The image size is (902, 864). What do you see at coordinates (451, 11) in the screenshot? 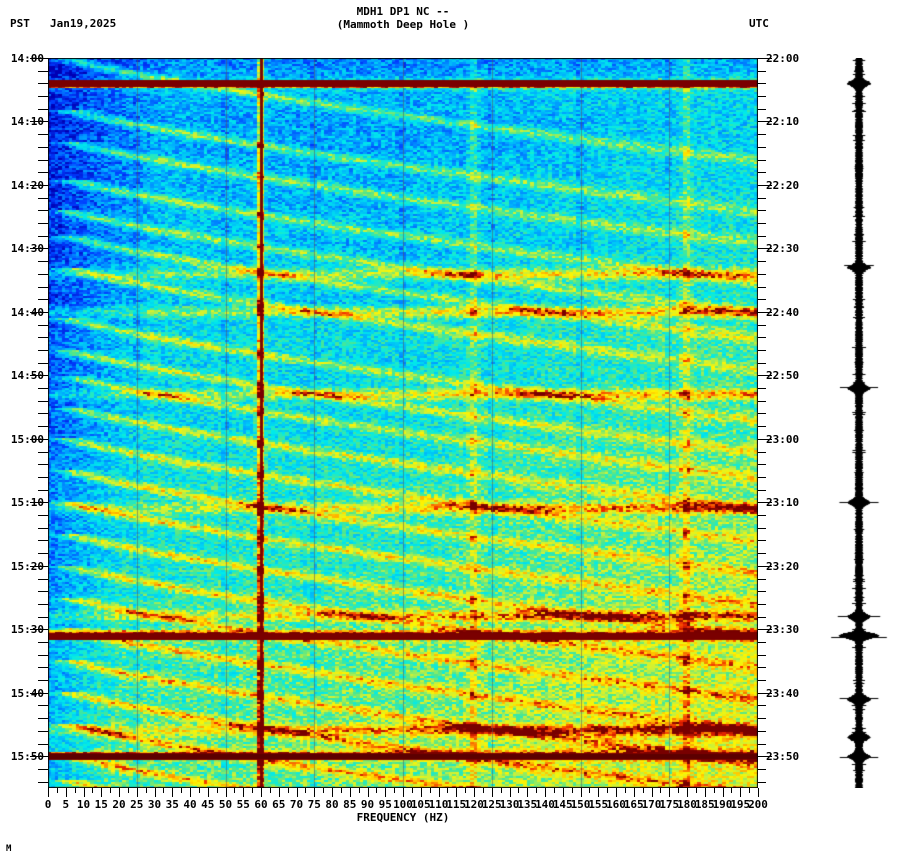
I see `station-title: MDH1 DP1 NC --` at bounding box center [451, 11].